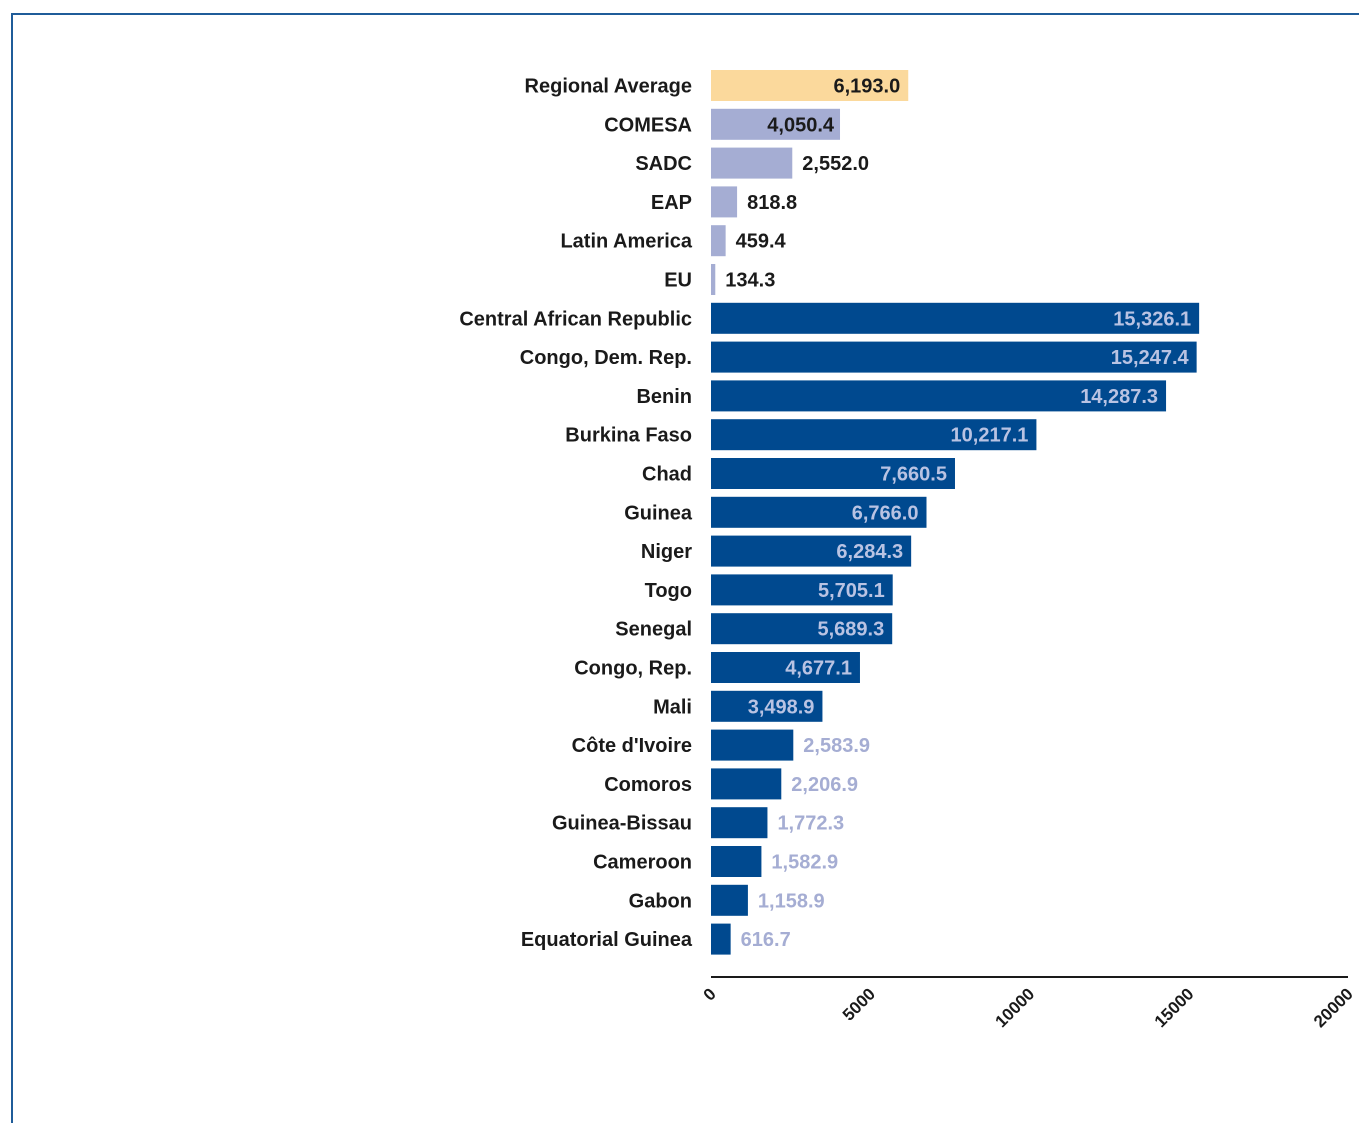 The image size is (1359, 1123). I want to click on bar-mali, so click(767, 706).